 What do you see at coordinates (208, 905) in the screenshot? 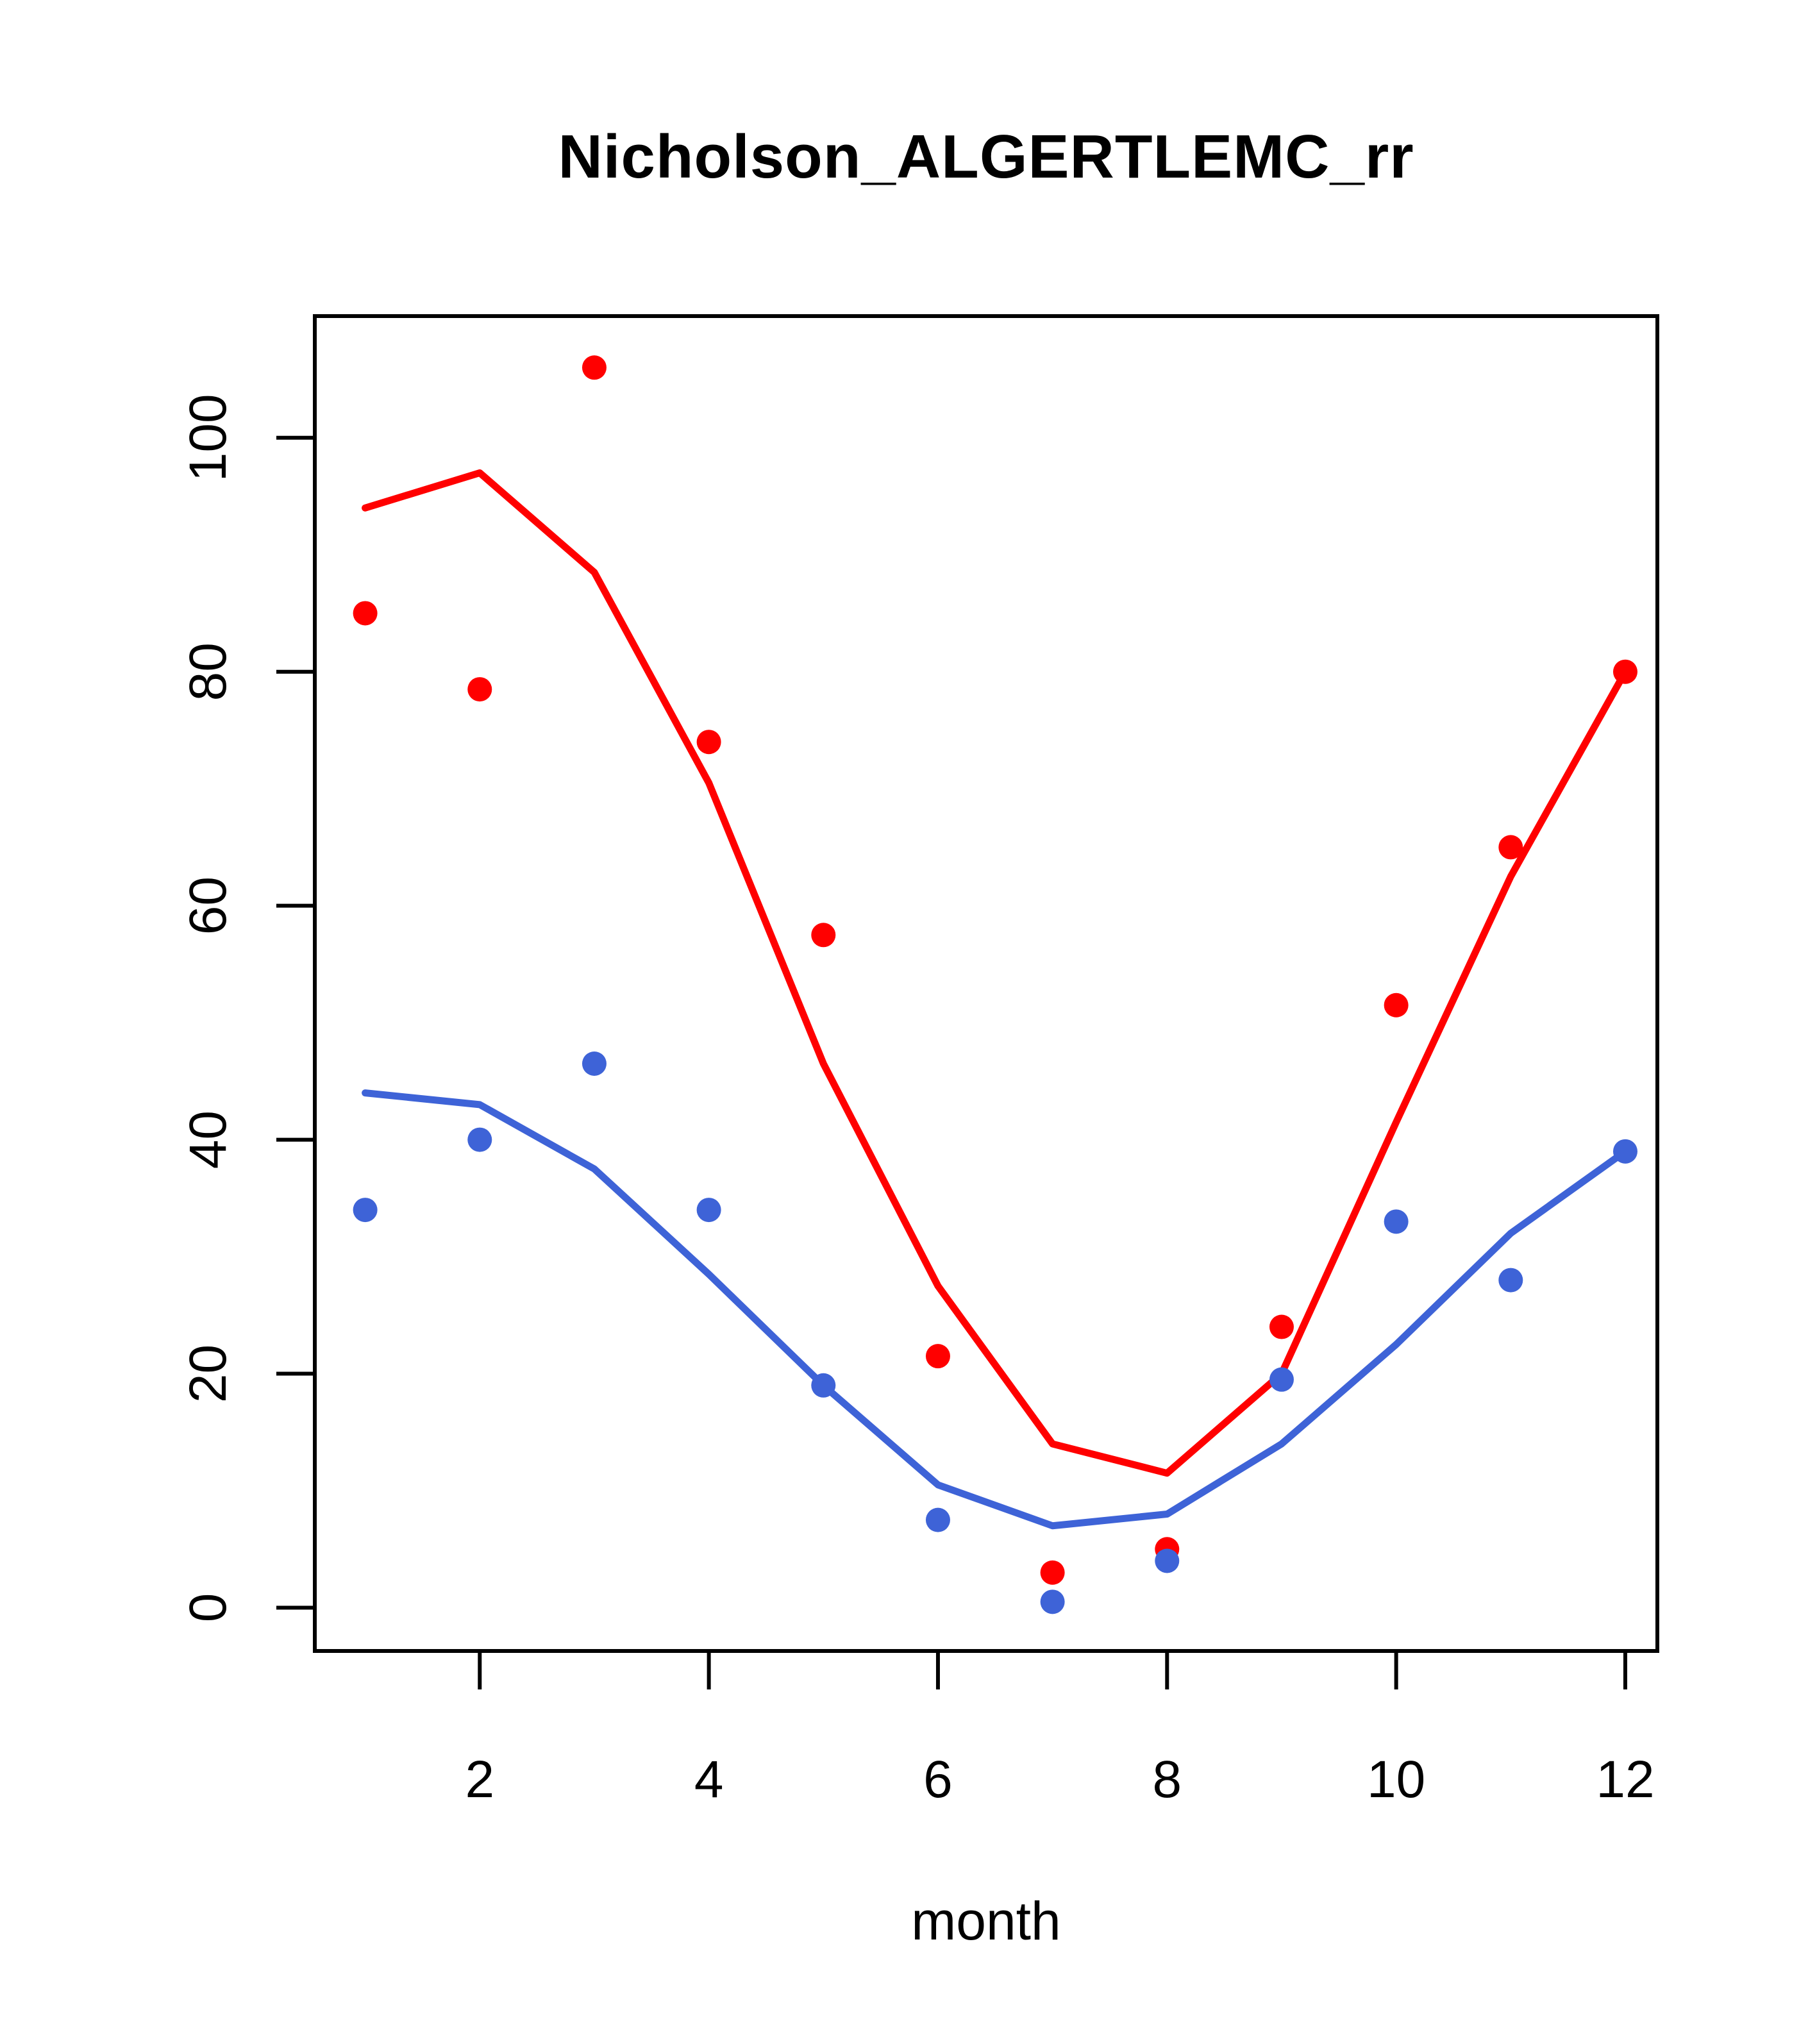
I see `y-tick-label: 60` at bounding box center [208, 905].